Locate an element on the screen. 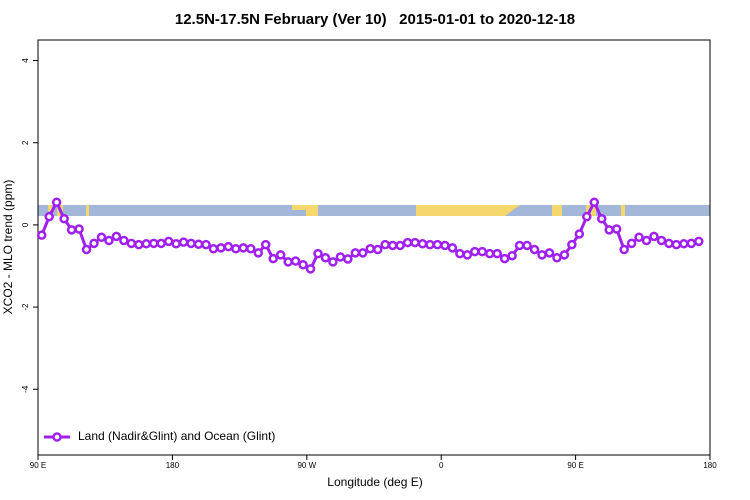 Image resolution: width=750 pixels, height=500 pixels. y-axis-label: XCO2 - MLO trend (ppm) is located at coordinates (8, 247).